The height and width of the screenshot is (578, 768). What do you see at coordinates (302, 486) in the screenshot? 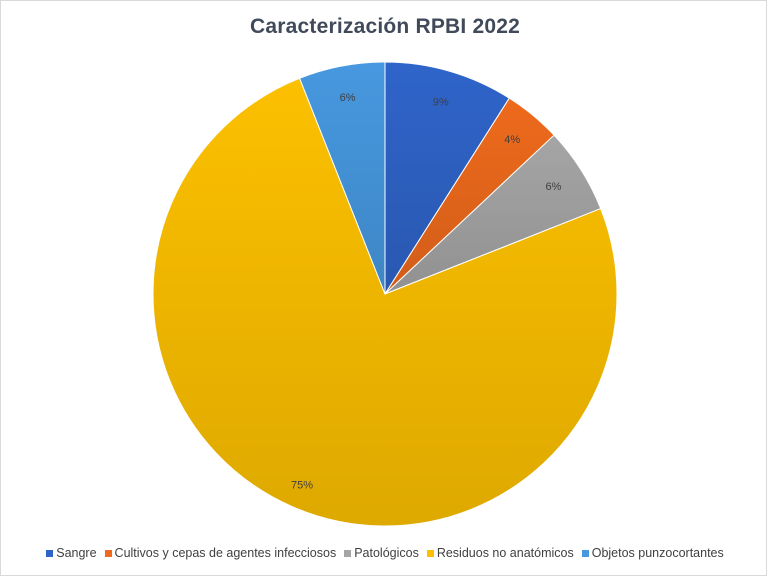
I see `data-label-4: 75%` at bounding box center [302, 486].